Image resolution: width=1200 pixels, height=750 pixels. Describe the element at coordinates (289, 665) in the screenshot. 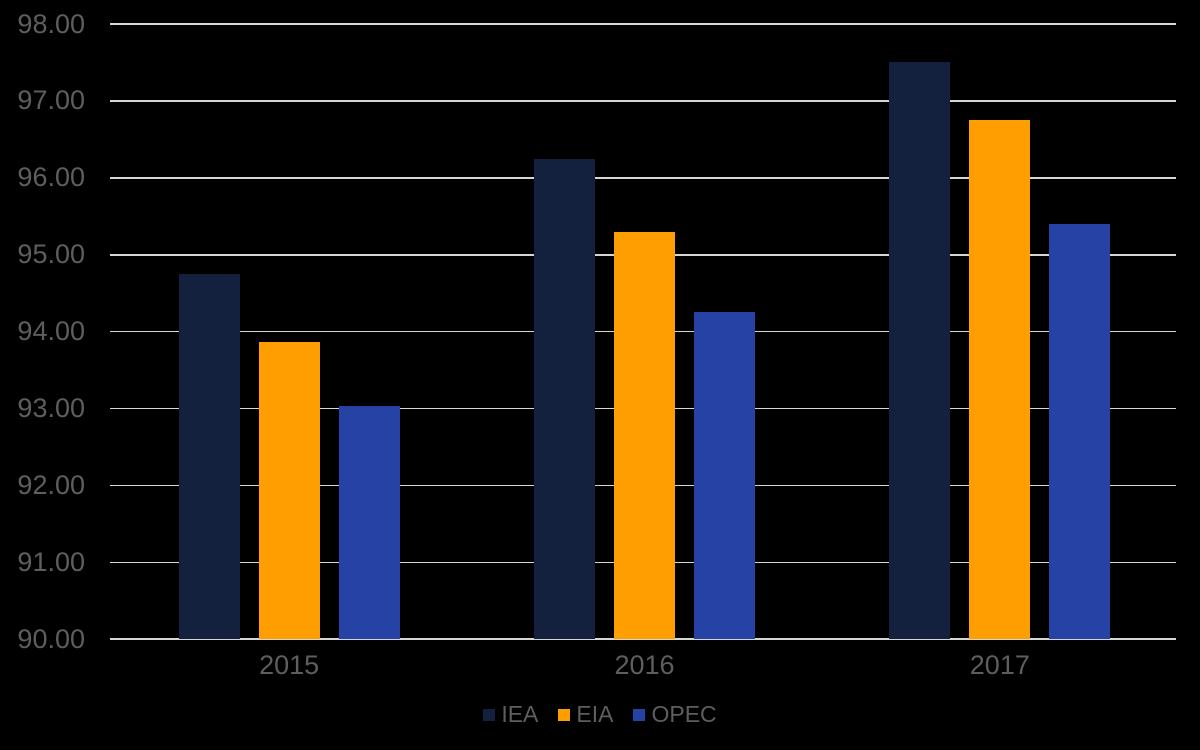

I see `x-axis-tick-label: 2015` at that location.